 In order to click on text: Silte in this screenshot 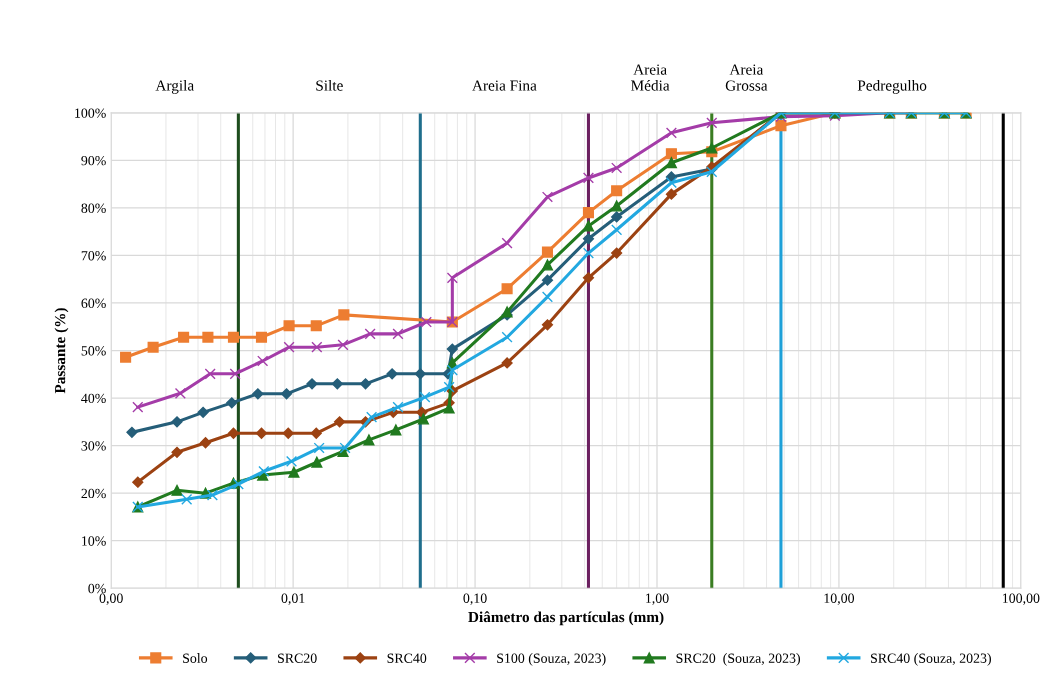, I will do `click(329, 85)`.